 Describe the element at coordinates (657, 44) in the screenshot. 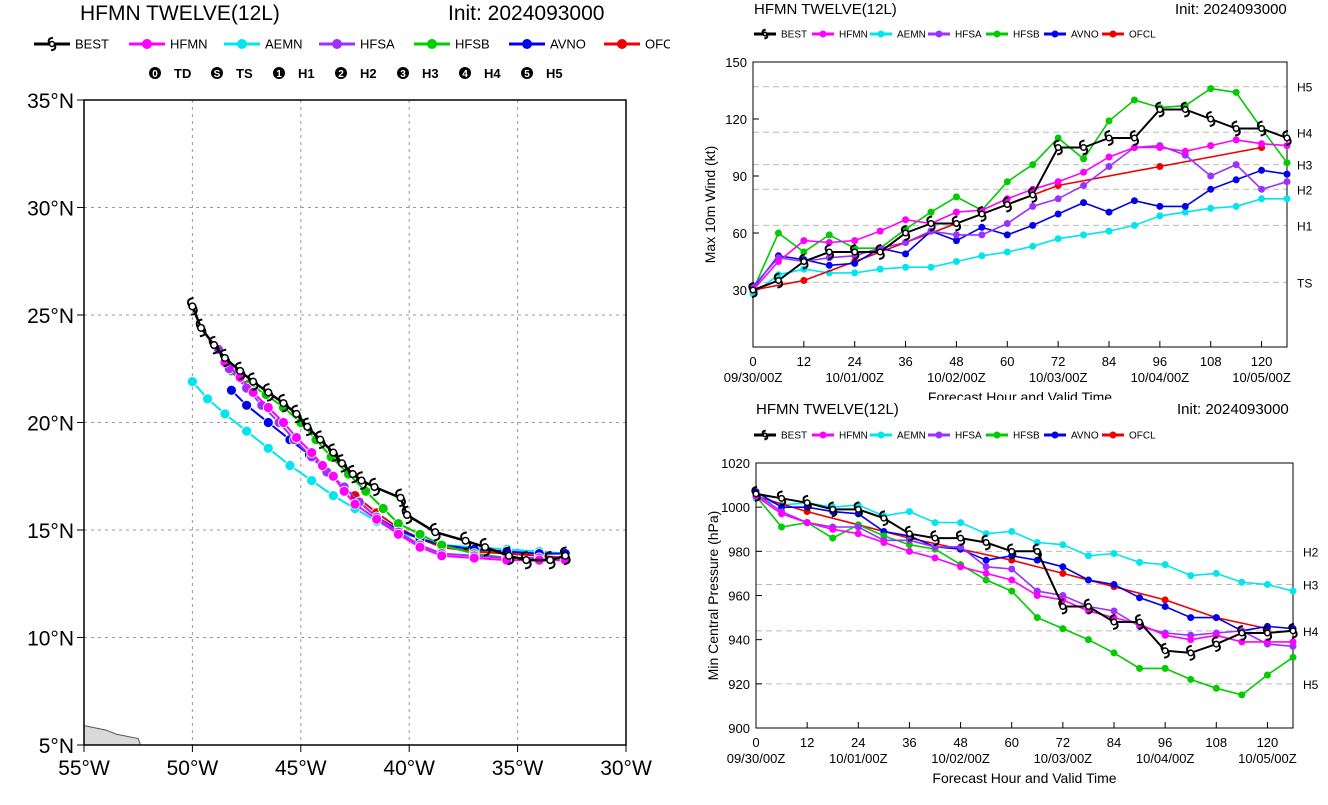

I see `legend-label: OFCL` at that location.